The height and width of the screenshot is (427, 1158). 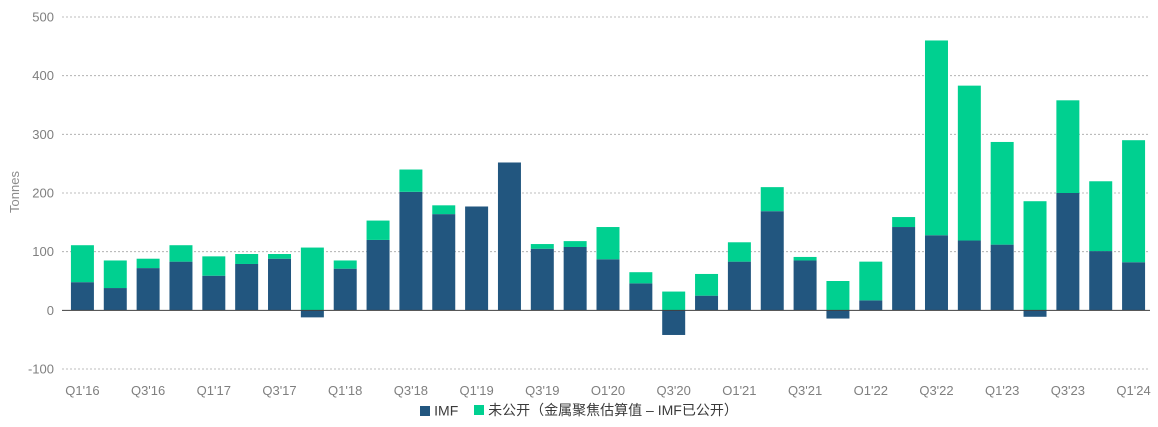 What do you see at coordinates (425, 410) in the screenshot?
I see `legend-swatch-imf` at bounding box center [425, 410].